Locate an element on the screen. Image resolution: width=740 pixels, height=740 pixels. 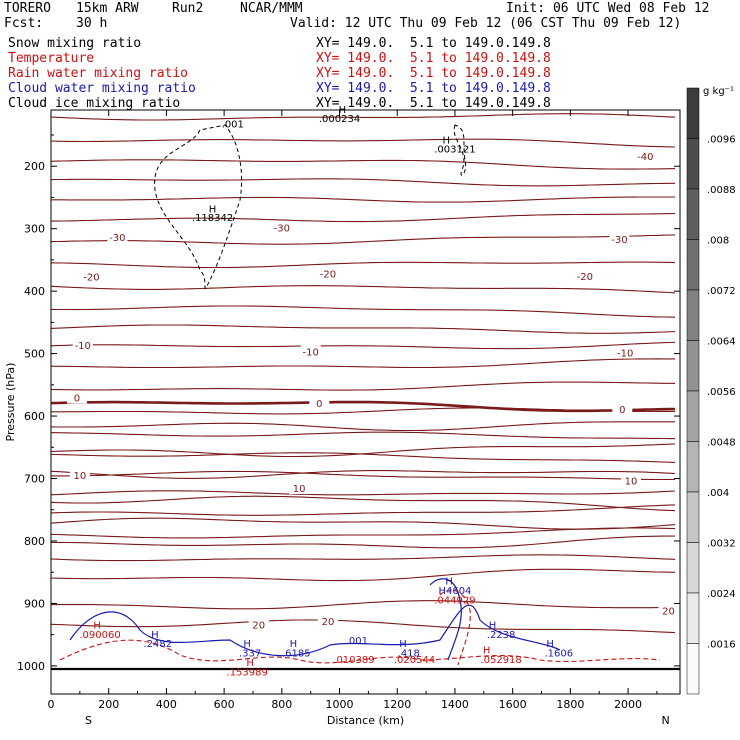
y-tick-label: 1000 is located at coordinates (31, 666).